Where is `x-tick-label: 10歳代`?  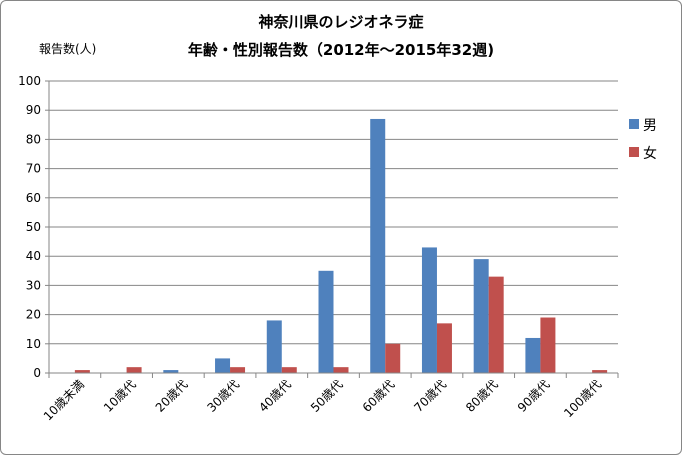
x-tick-label: 10歳代 is located at coordinates (120, 396).